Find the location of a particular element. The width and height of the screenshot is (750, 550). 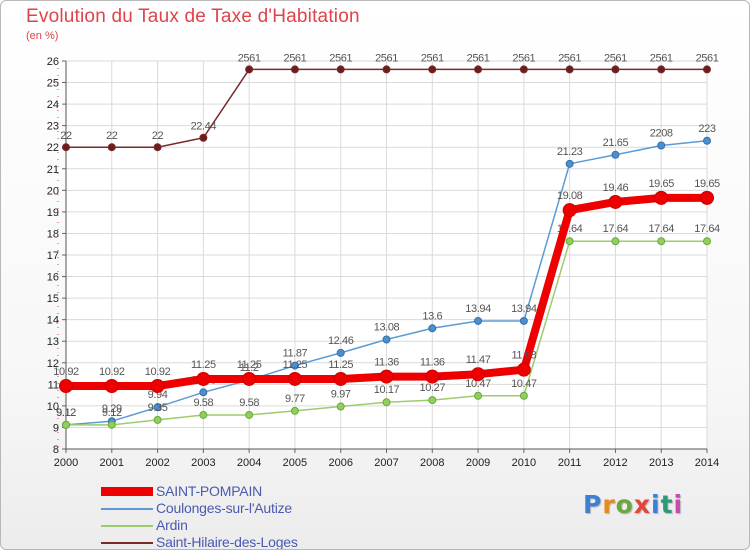

y-tick-label: 10 is located at coordinates (53, 407).